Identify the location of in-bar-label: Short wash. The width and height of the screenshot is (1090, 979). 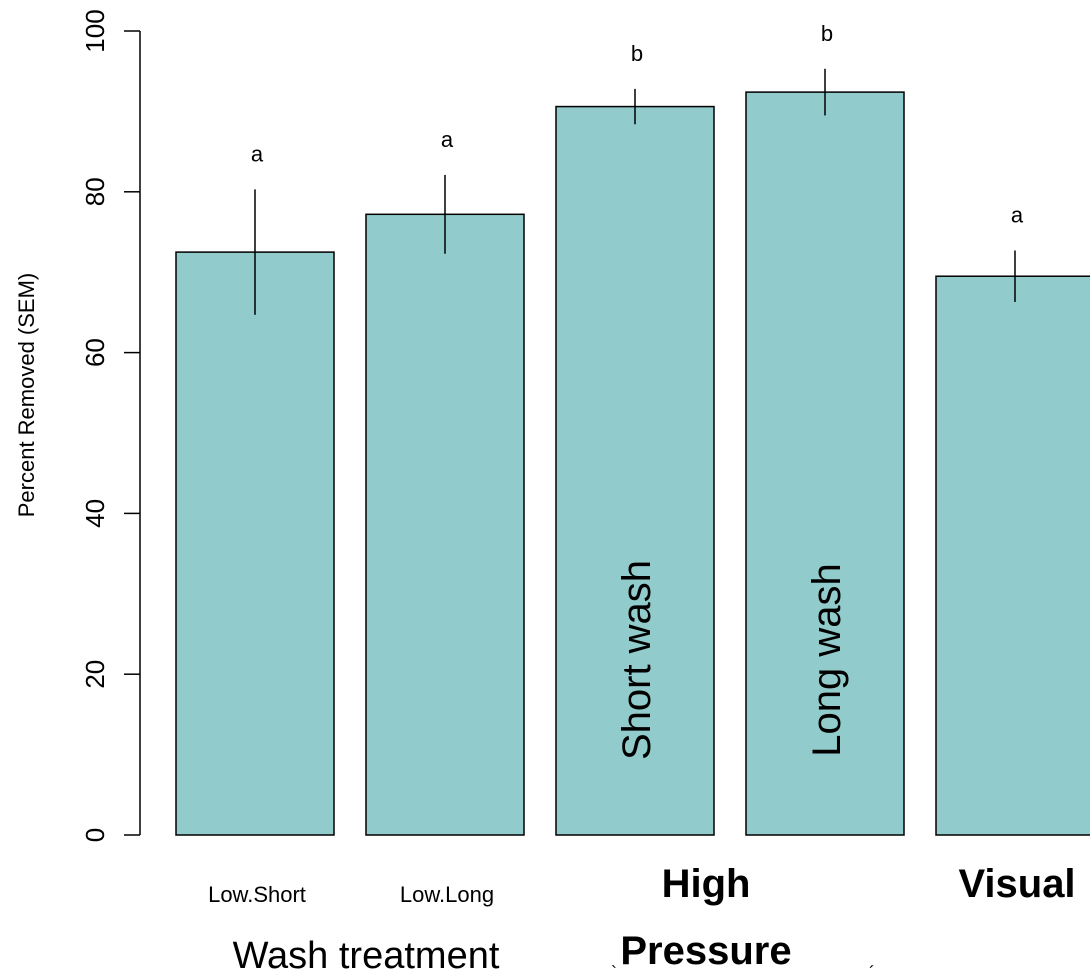
(637, 660).